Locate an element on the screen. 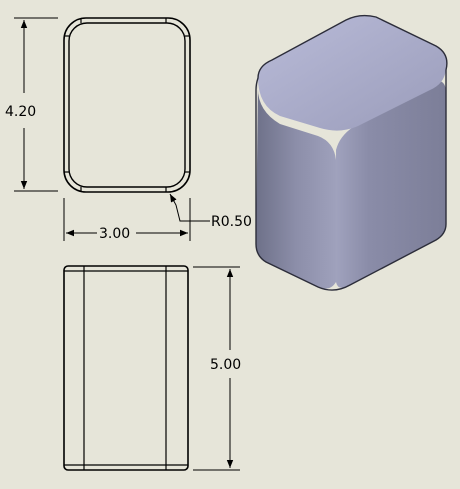 This screenshot has width=460, height=489. model-right-face is located at coordinates (391, 184).